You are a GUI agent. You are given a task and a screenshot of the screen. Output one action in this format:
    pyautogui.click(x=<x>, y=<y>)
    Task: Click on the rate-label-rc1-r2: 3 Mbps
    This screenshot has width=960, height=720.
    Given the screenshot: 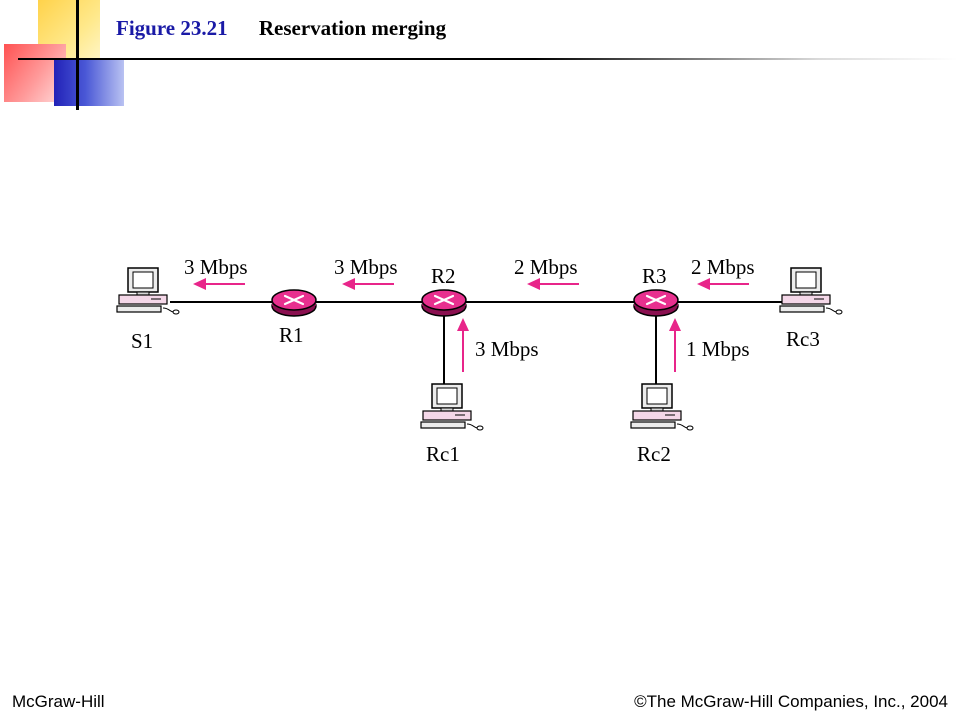 What is the action you would take?
    pyautogui.click(x=507, y=349)
    